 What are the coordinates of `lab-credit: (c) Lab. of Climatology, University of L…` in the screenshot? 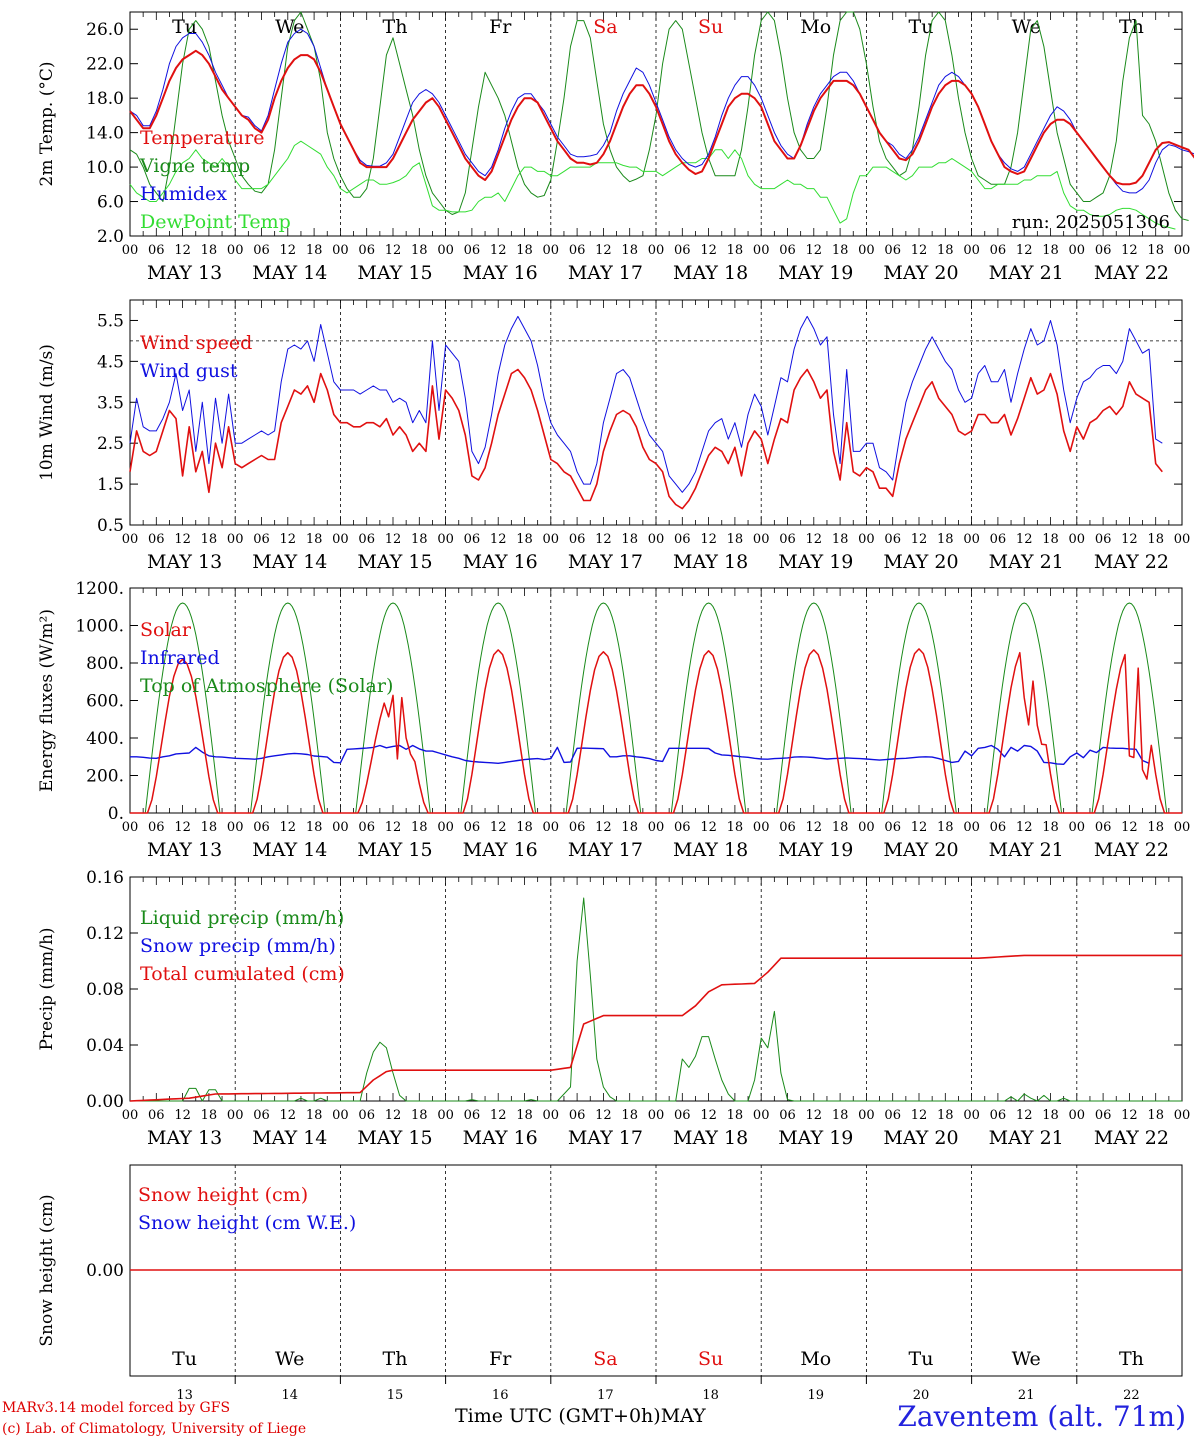 It's located at (154, 1429).